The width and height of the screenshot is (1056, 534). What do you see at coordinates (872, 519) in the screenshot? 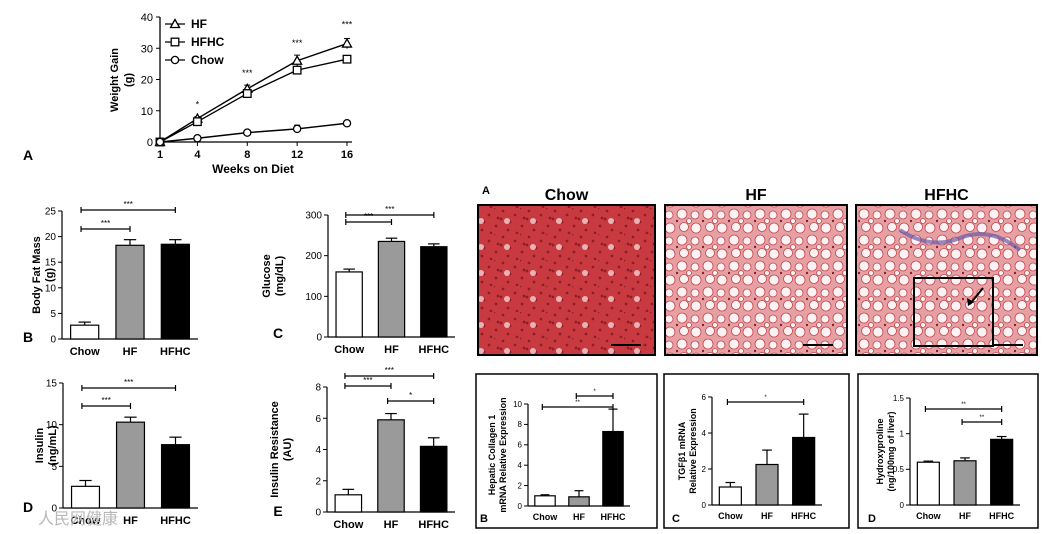
I see `panel-letter-right-d: D` at bounding box center [872, 519].